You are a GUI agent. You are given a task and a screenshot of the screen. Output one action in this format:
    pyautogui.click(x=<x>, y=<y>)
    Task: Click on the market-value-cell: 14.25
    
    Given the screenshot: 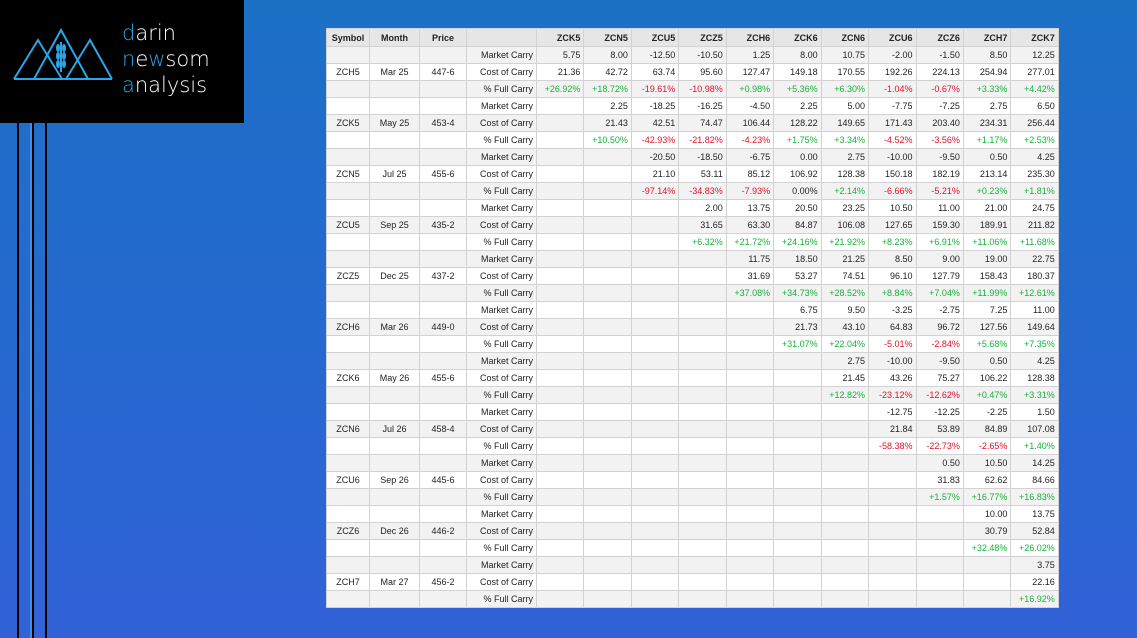 What is the action you would take?
    pyautogui.click(x=1034, y=463)
    